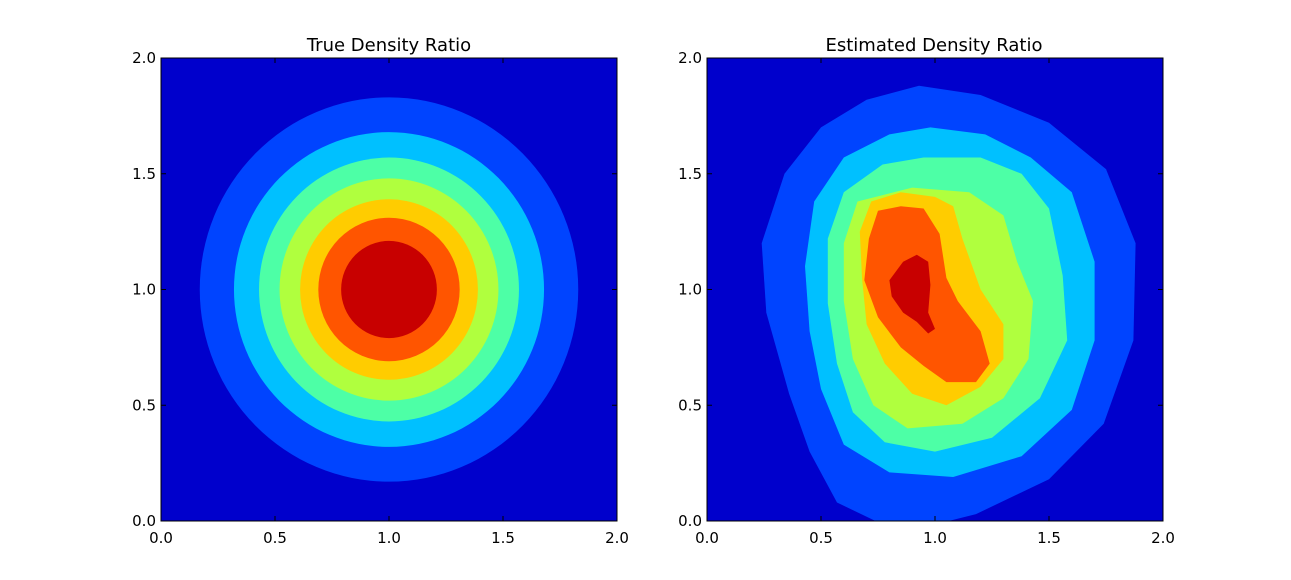  I want to click on right-x-tick-label: 1.0, so click(935, 538).